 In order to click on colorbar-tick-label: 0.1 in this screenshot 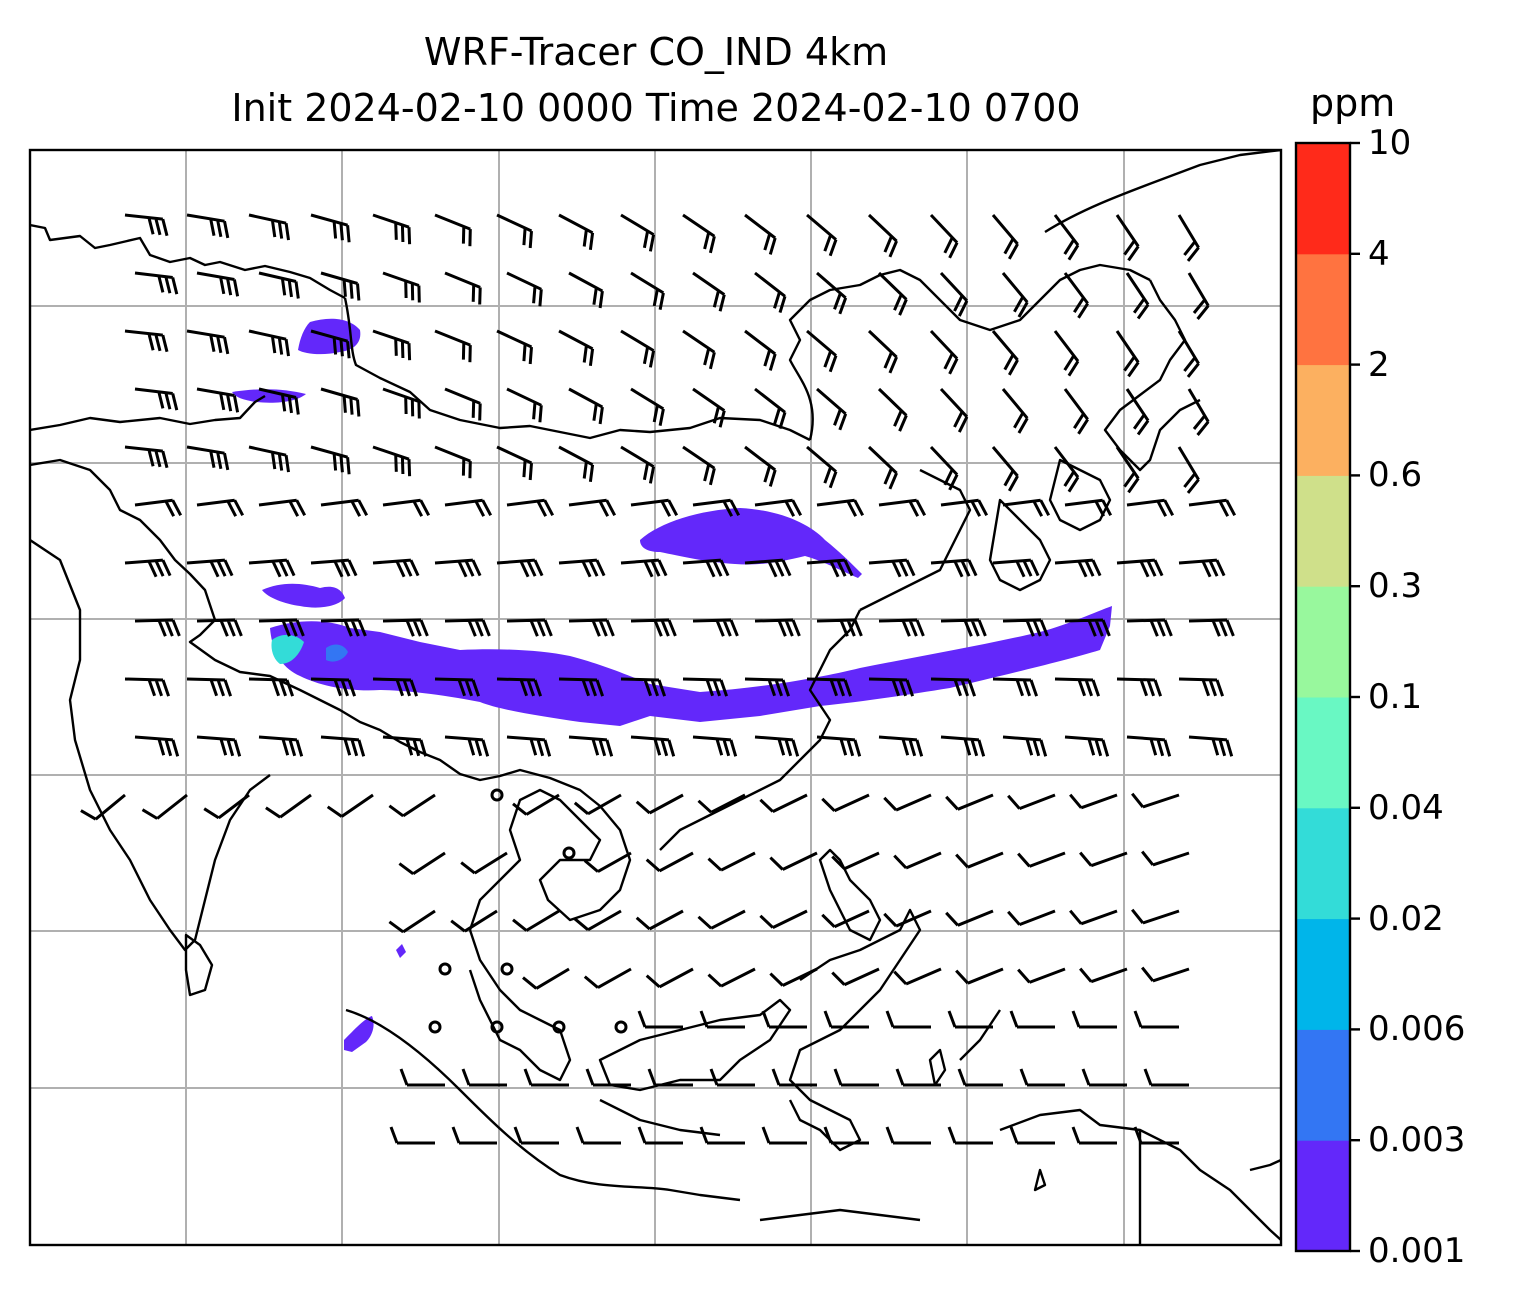, I will do `click(1395, 697)`.